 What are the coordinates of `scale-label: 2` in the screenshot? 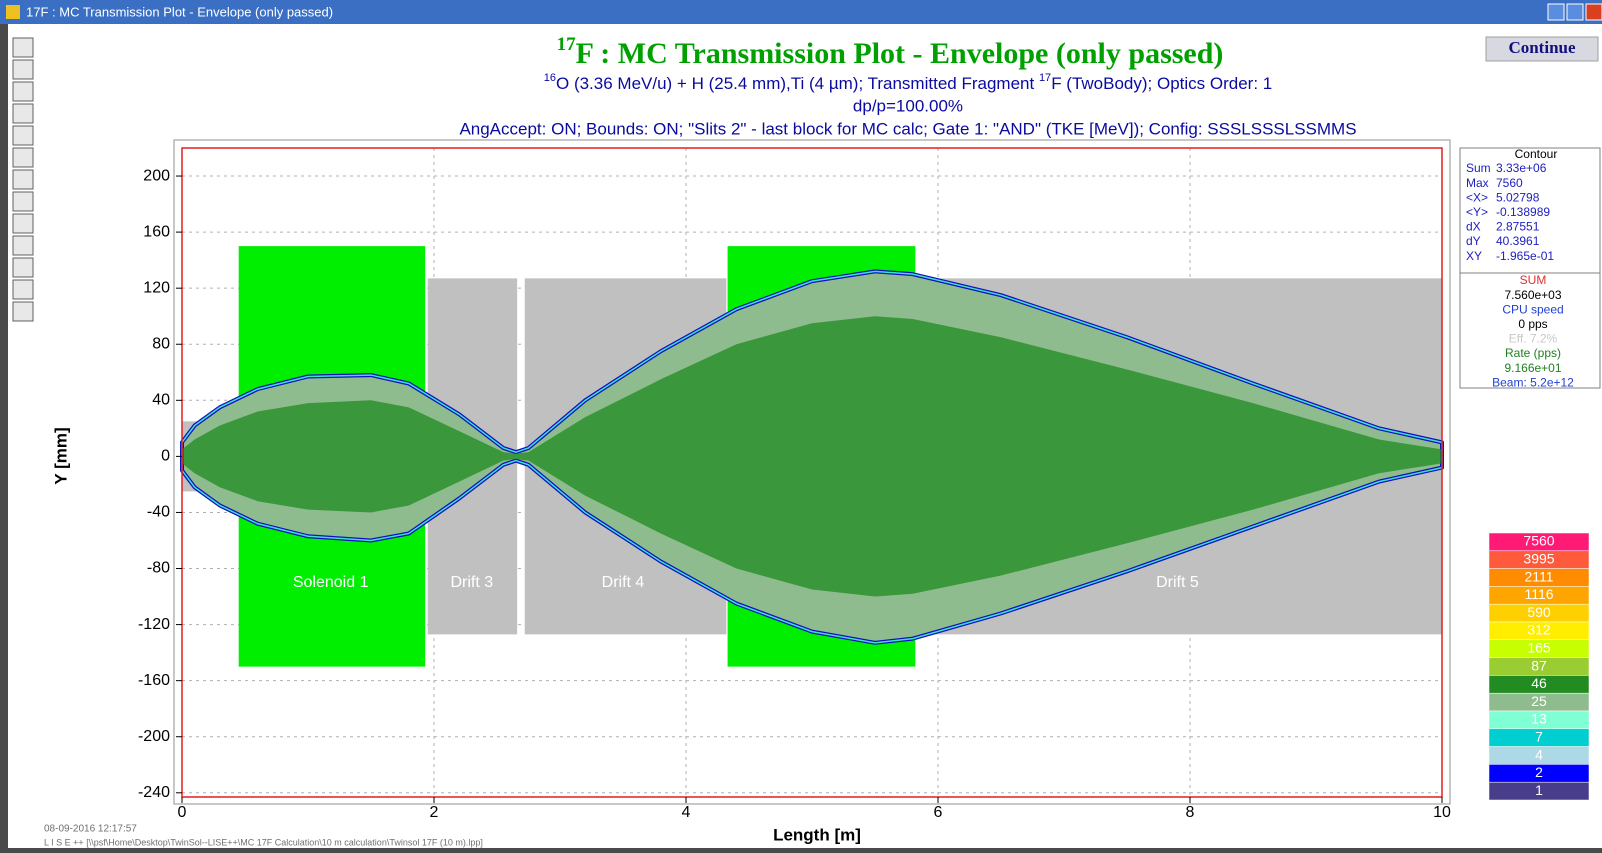 It's located at (1539, 772).